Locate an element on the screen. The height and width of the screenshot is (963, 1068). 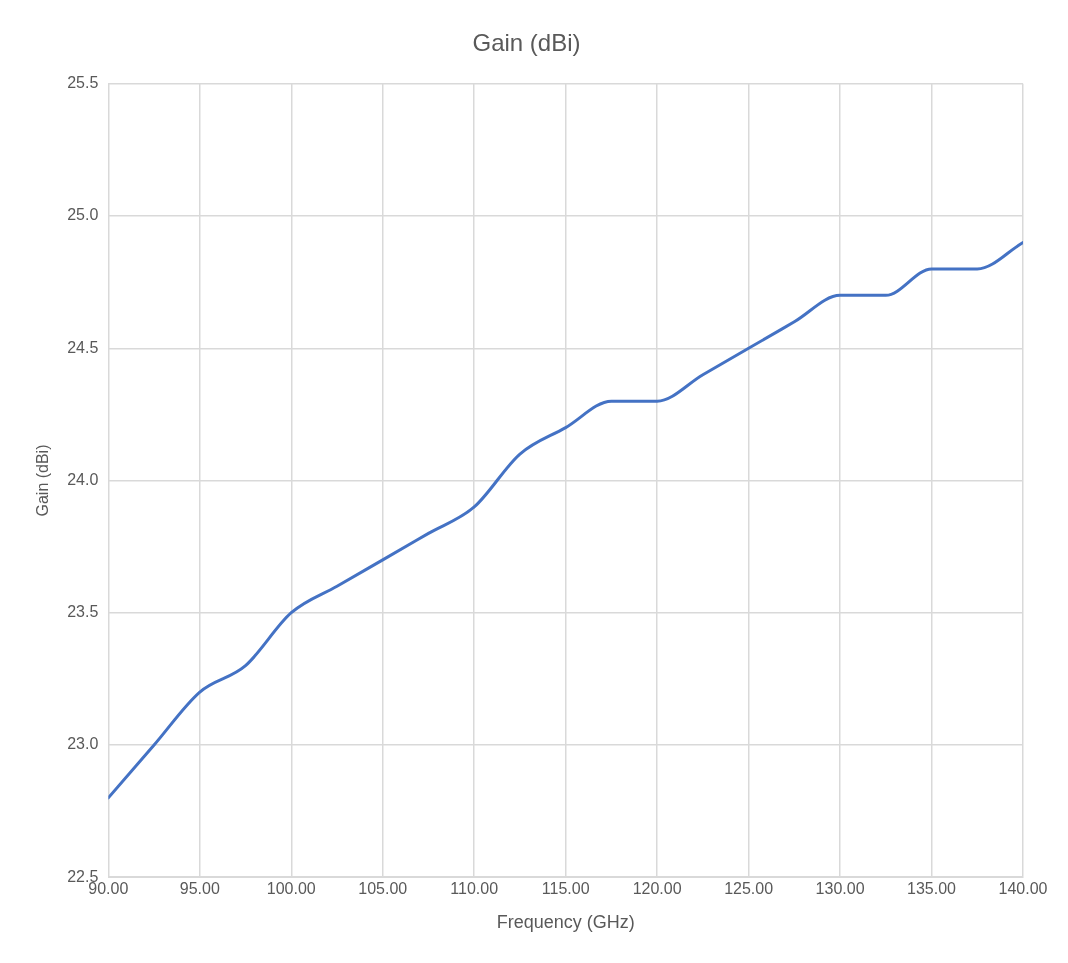
y-tick-label: 23.0 is located at coordinates (83, 744).